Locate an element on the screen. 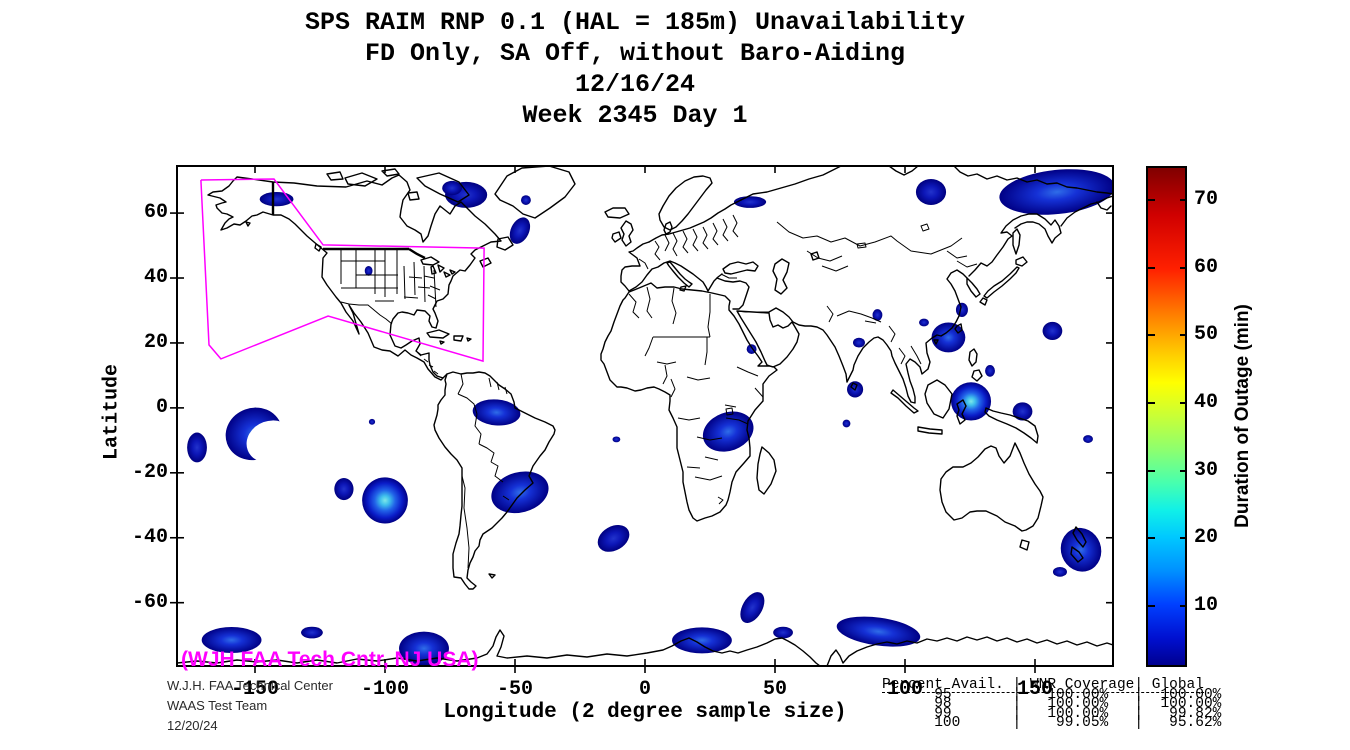 This screenshot has height=750, width=1350. outage-region-guyana-coast is located at coordinates (496, 412).